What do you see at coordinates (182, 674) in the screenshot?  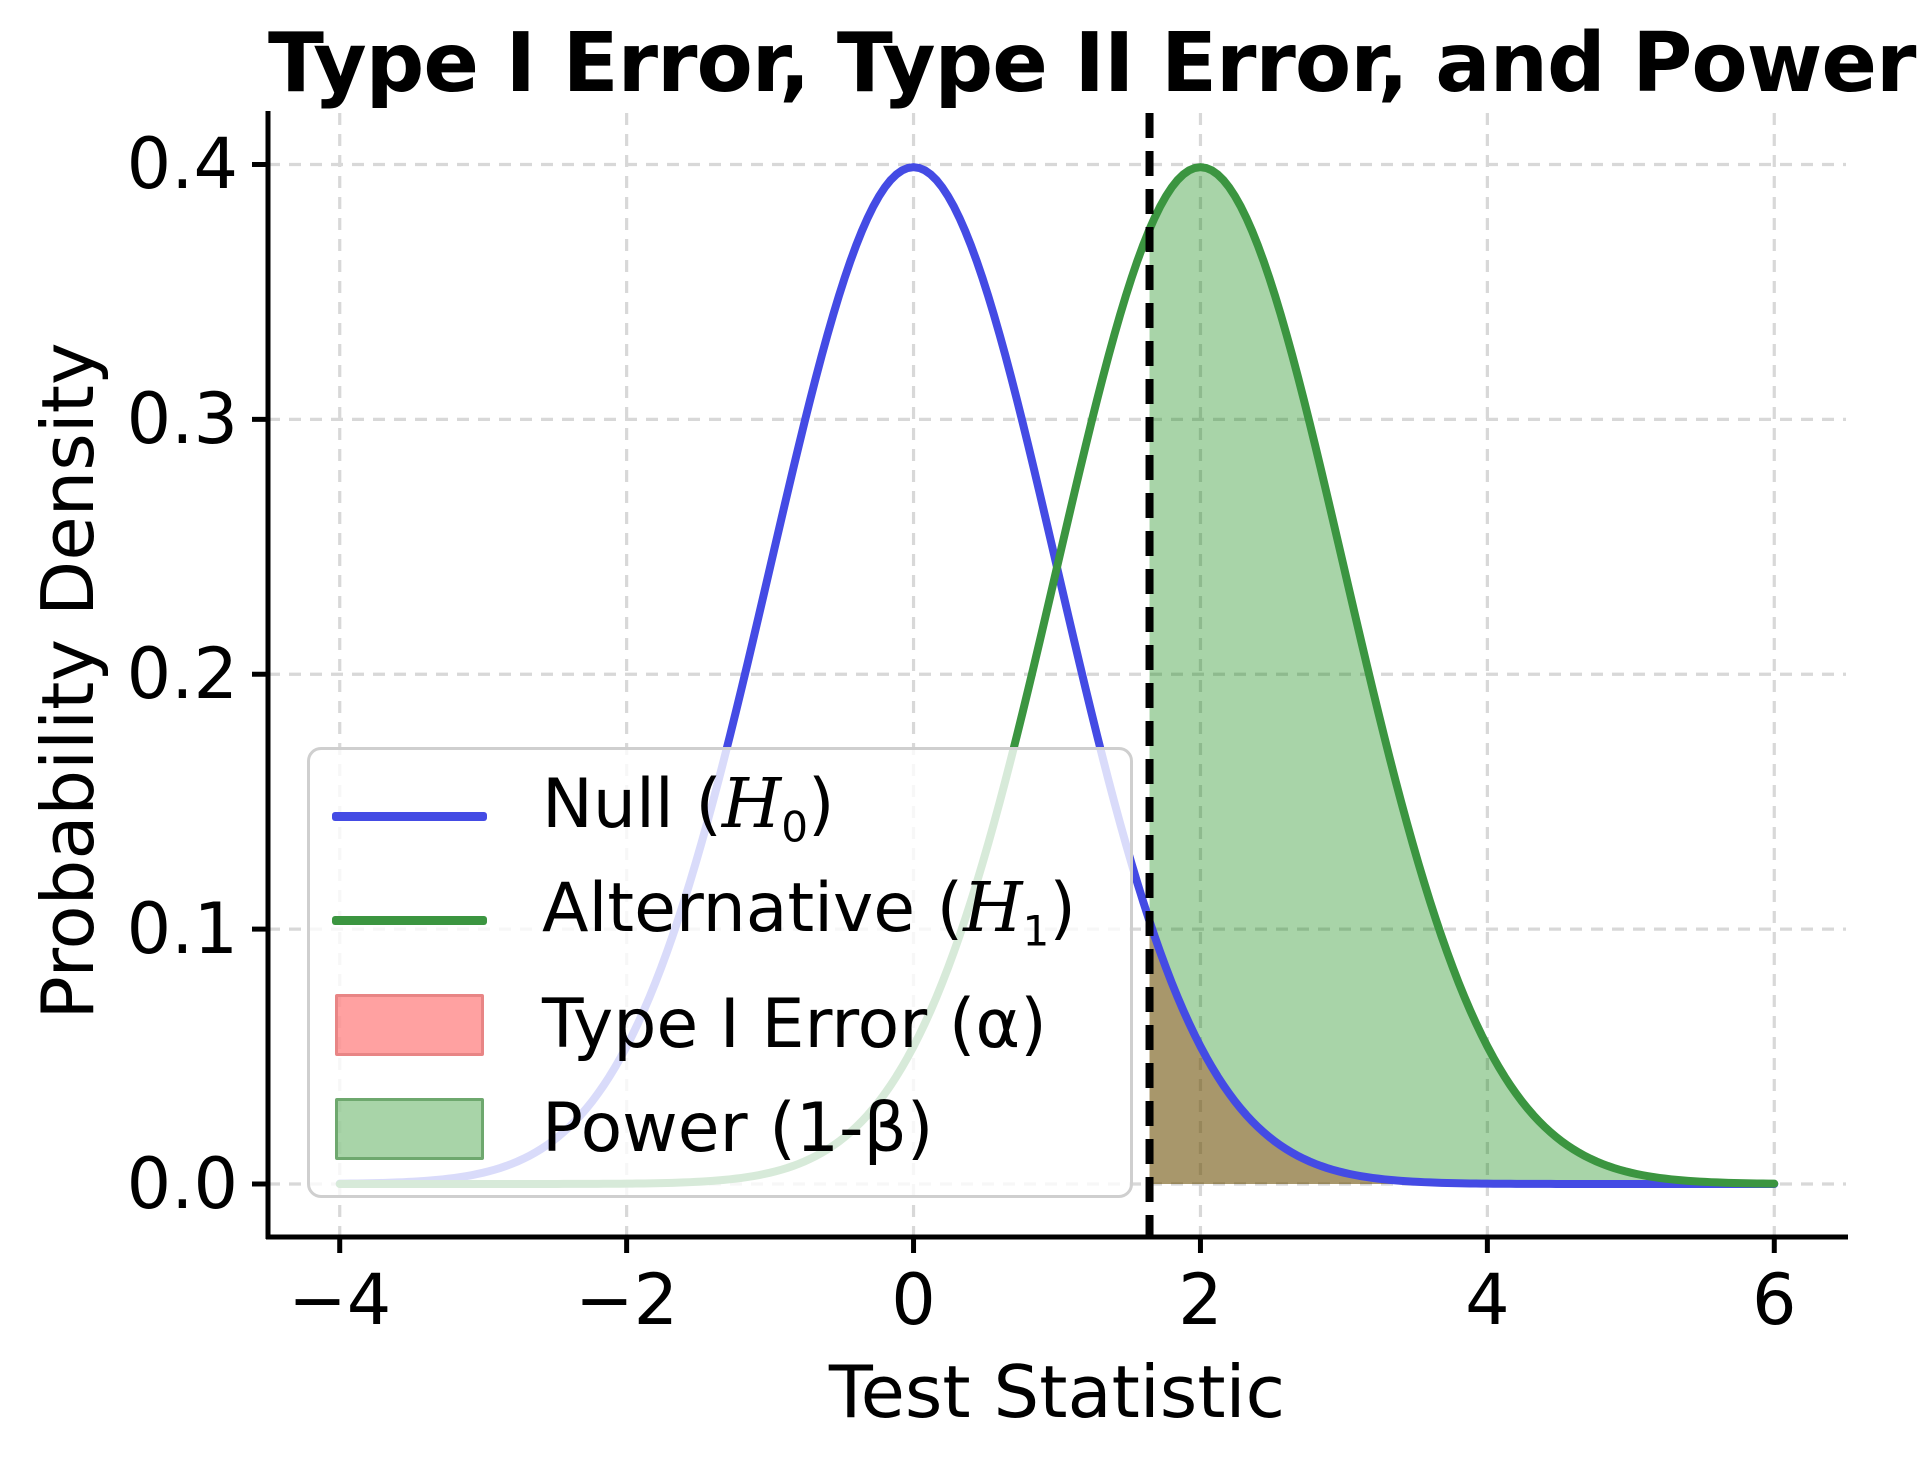 I see `y-tick-label: 0.2` at bounding box center [182, 674].